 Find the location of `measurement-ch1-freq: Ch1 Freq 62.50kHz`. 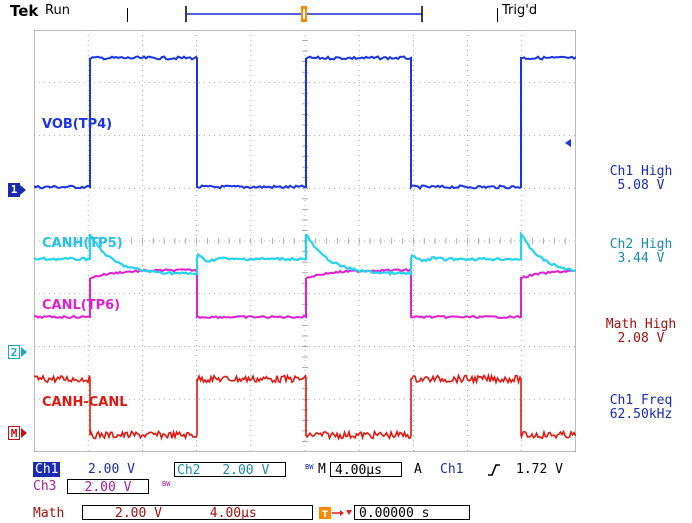

measurement-ch1-freq: Ch1 Freq 62.50kHz is located at coordinates (639, 408).